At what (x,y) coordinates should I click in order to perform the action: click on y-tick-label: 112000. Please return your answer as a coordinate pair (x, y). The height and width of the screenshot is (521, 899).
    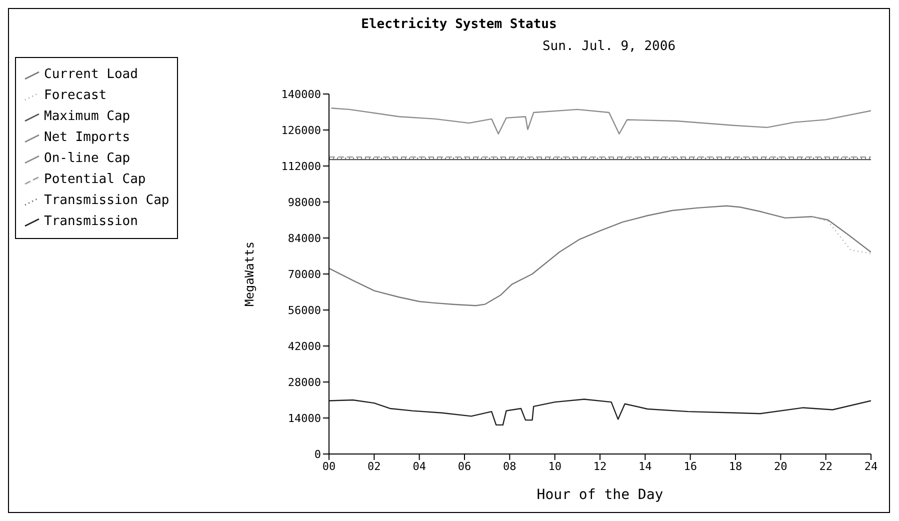
    Looking at the image, I should click on (301, 166).